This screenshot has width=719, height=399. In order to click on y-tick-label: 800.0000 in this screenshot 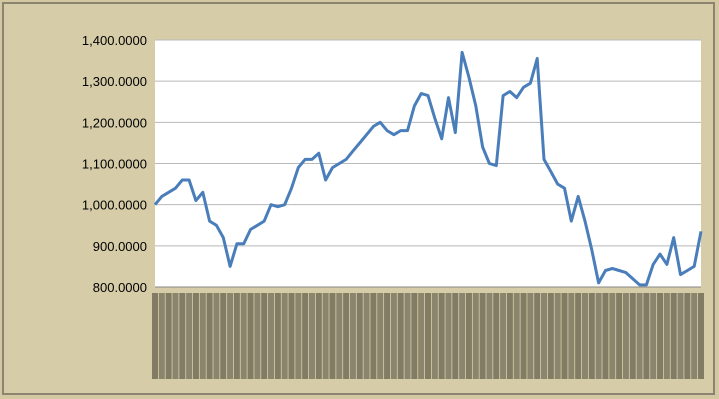, I will do `click(120, 287)`.